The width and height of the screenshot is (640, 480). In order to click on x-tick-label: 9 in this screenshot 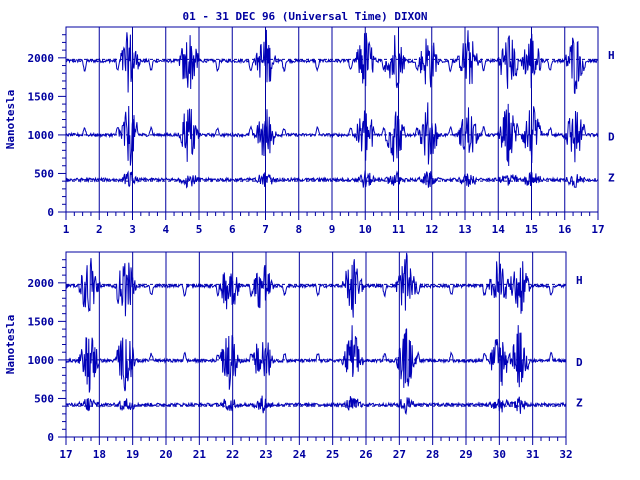, I will do `click(332, 229)`.